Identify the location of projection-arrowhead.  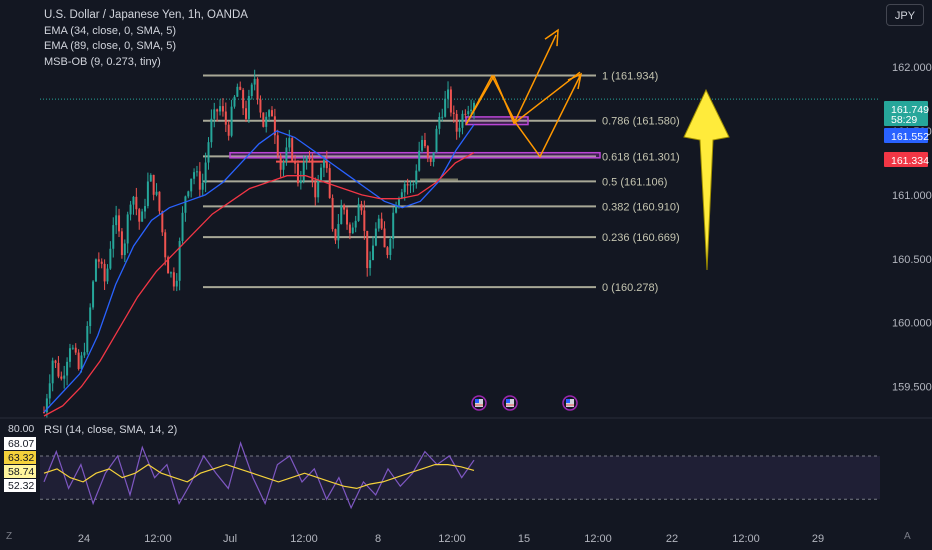
(575, 81).